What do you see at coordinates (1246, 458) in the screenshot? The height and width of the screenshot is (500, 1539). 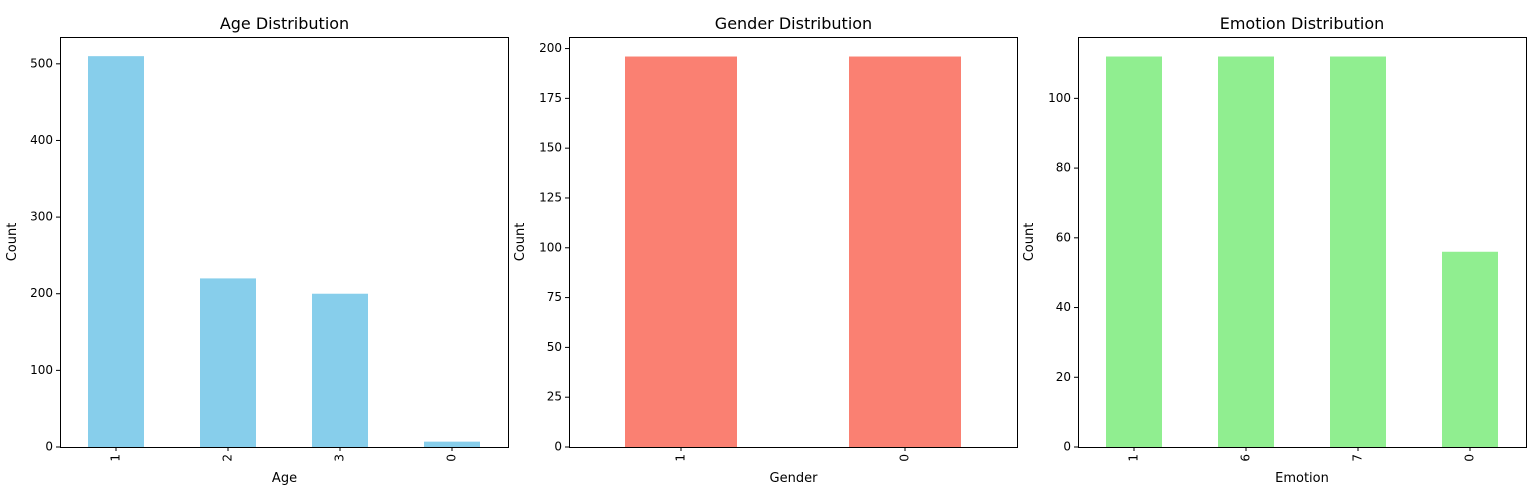 I see `x-tick-label: 6` at bounding box center [1246, 458].